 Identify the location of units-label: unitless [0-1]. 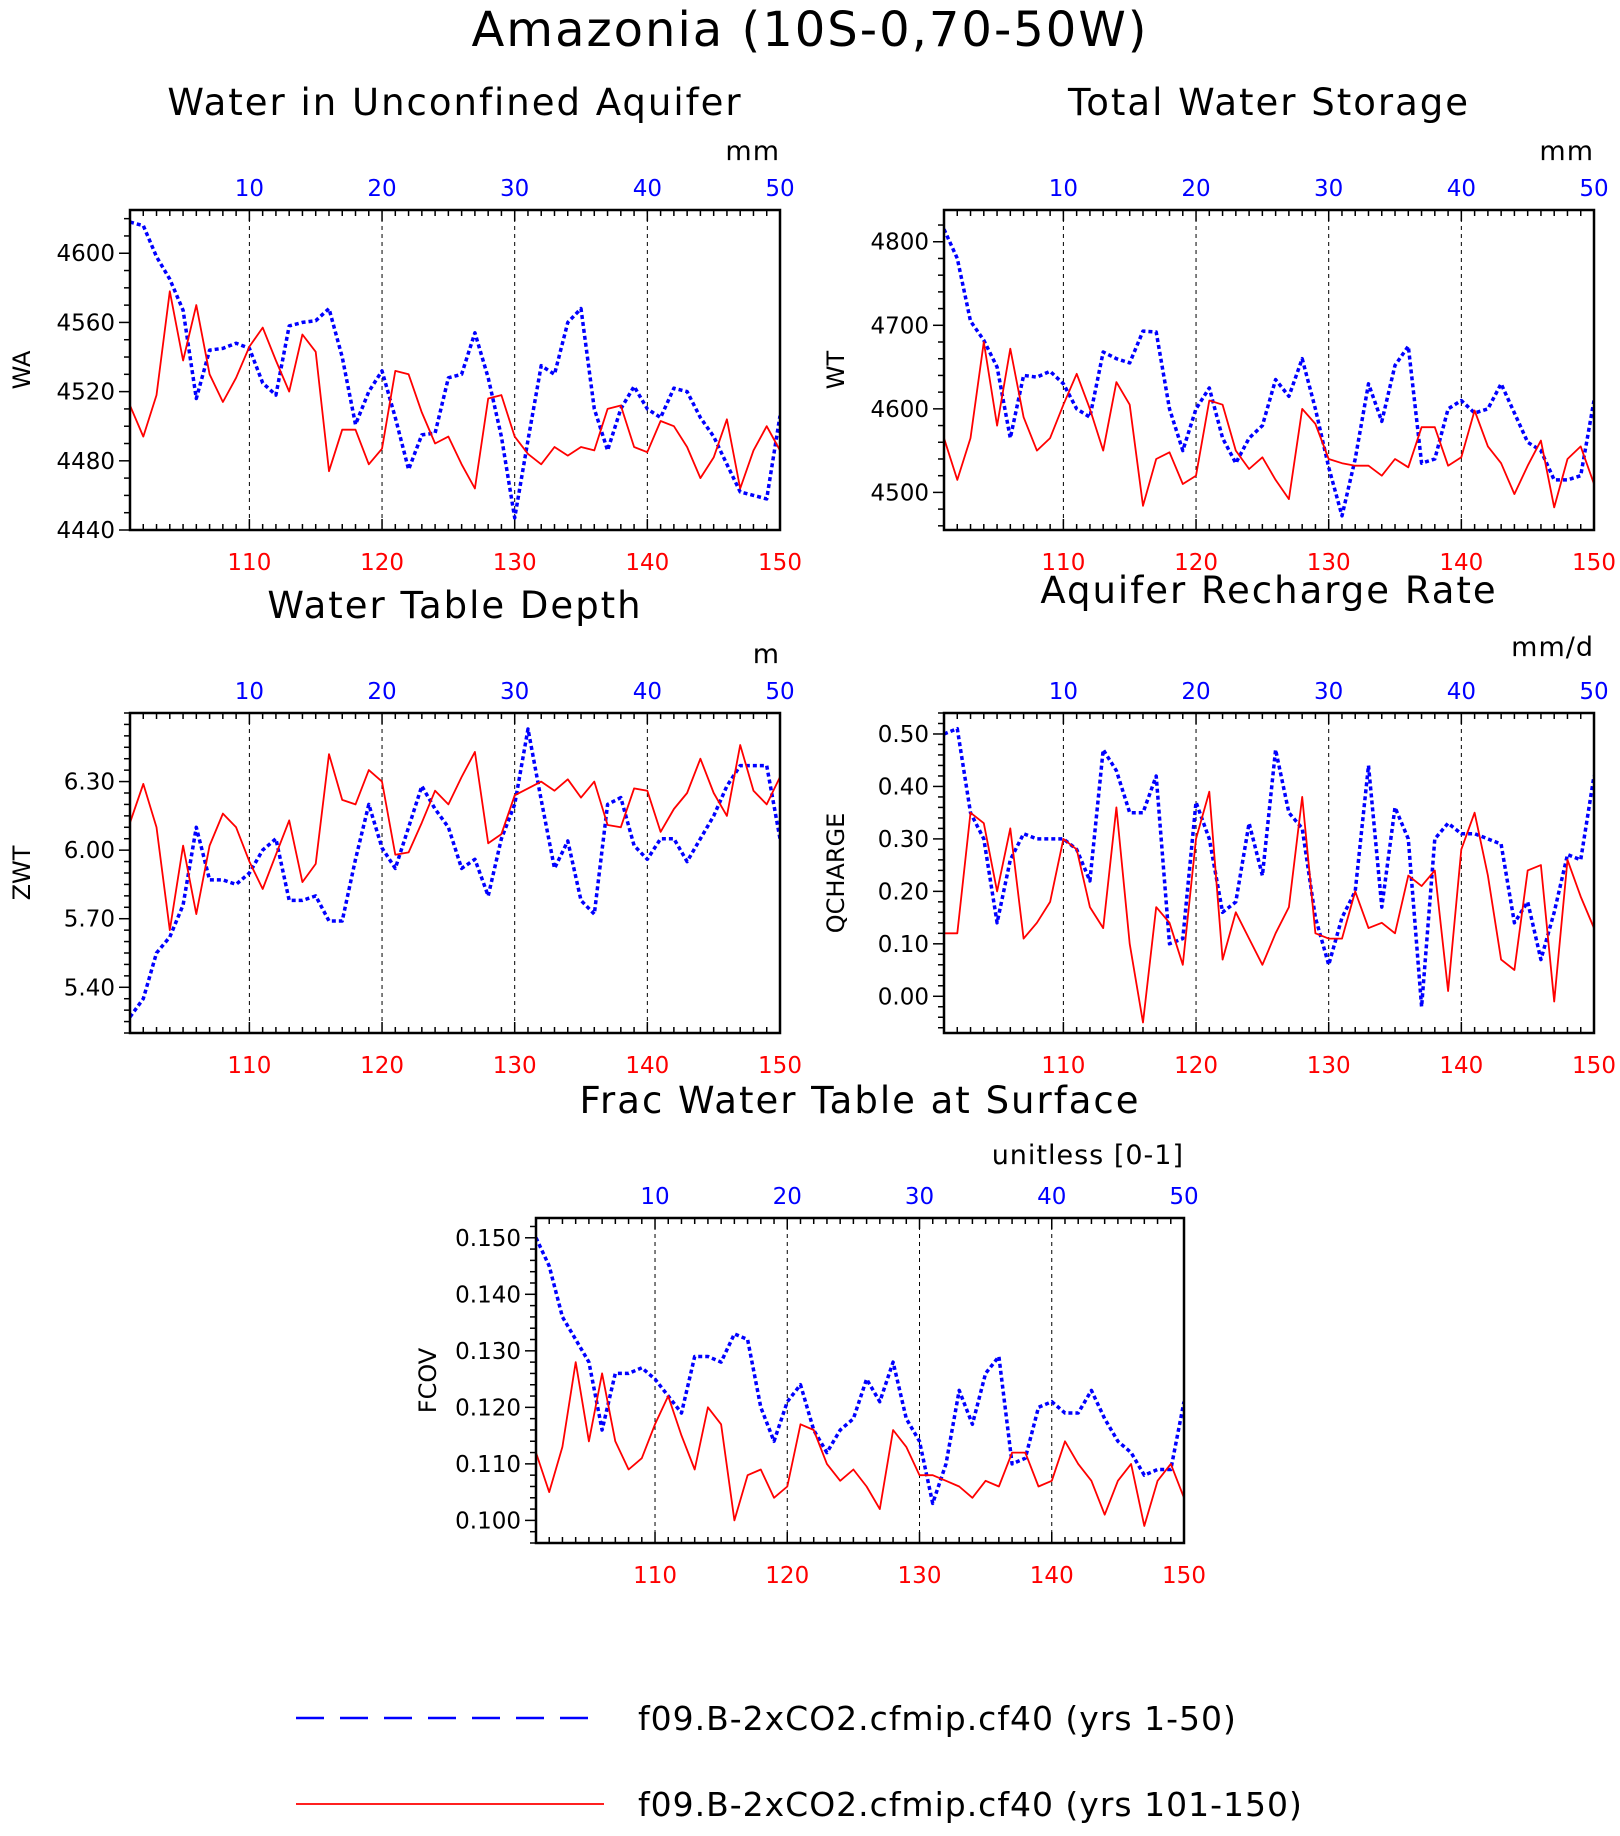
(1088, 1155).